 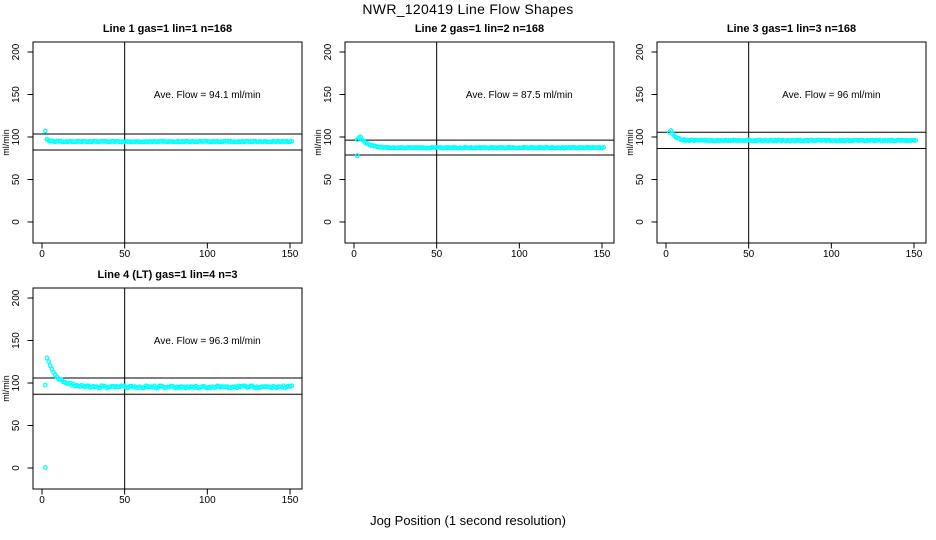 What do you see at coordinates (479, 29) in the screenshot?
I see `panel-title: Line 2 gas=1 lin=2 n=168` at bounding box center [479, 29].